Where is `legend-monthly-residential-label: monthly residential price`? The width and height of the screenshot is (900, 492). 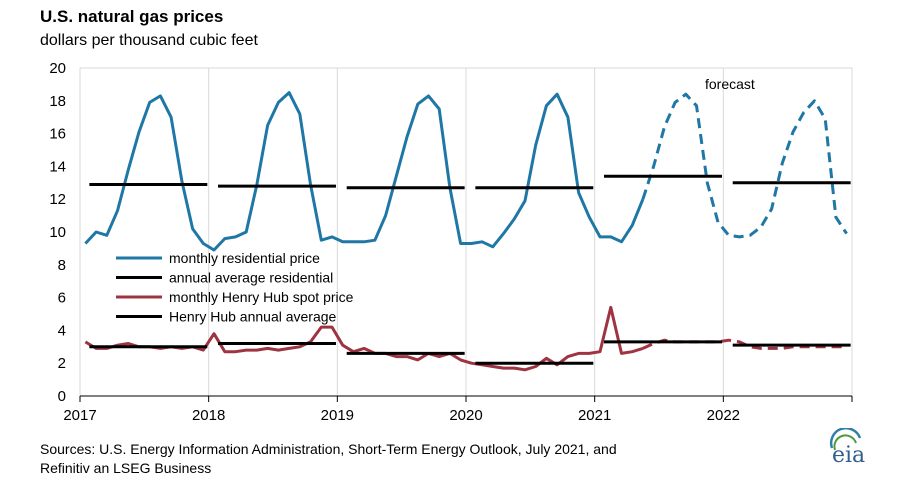 legend-monthly-residential-label: monthly residential price is located at coordinates (244, 258).